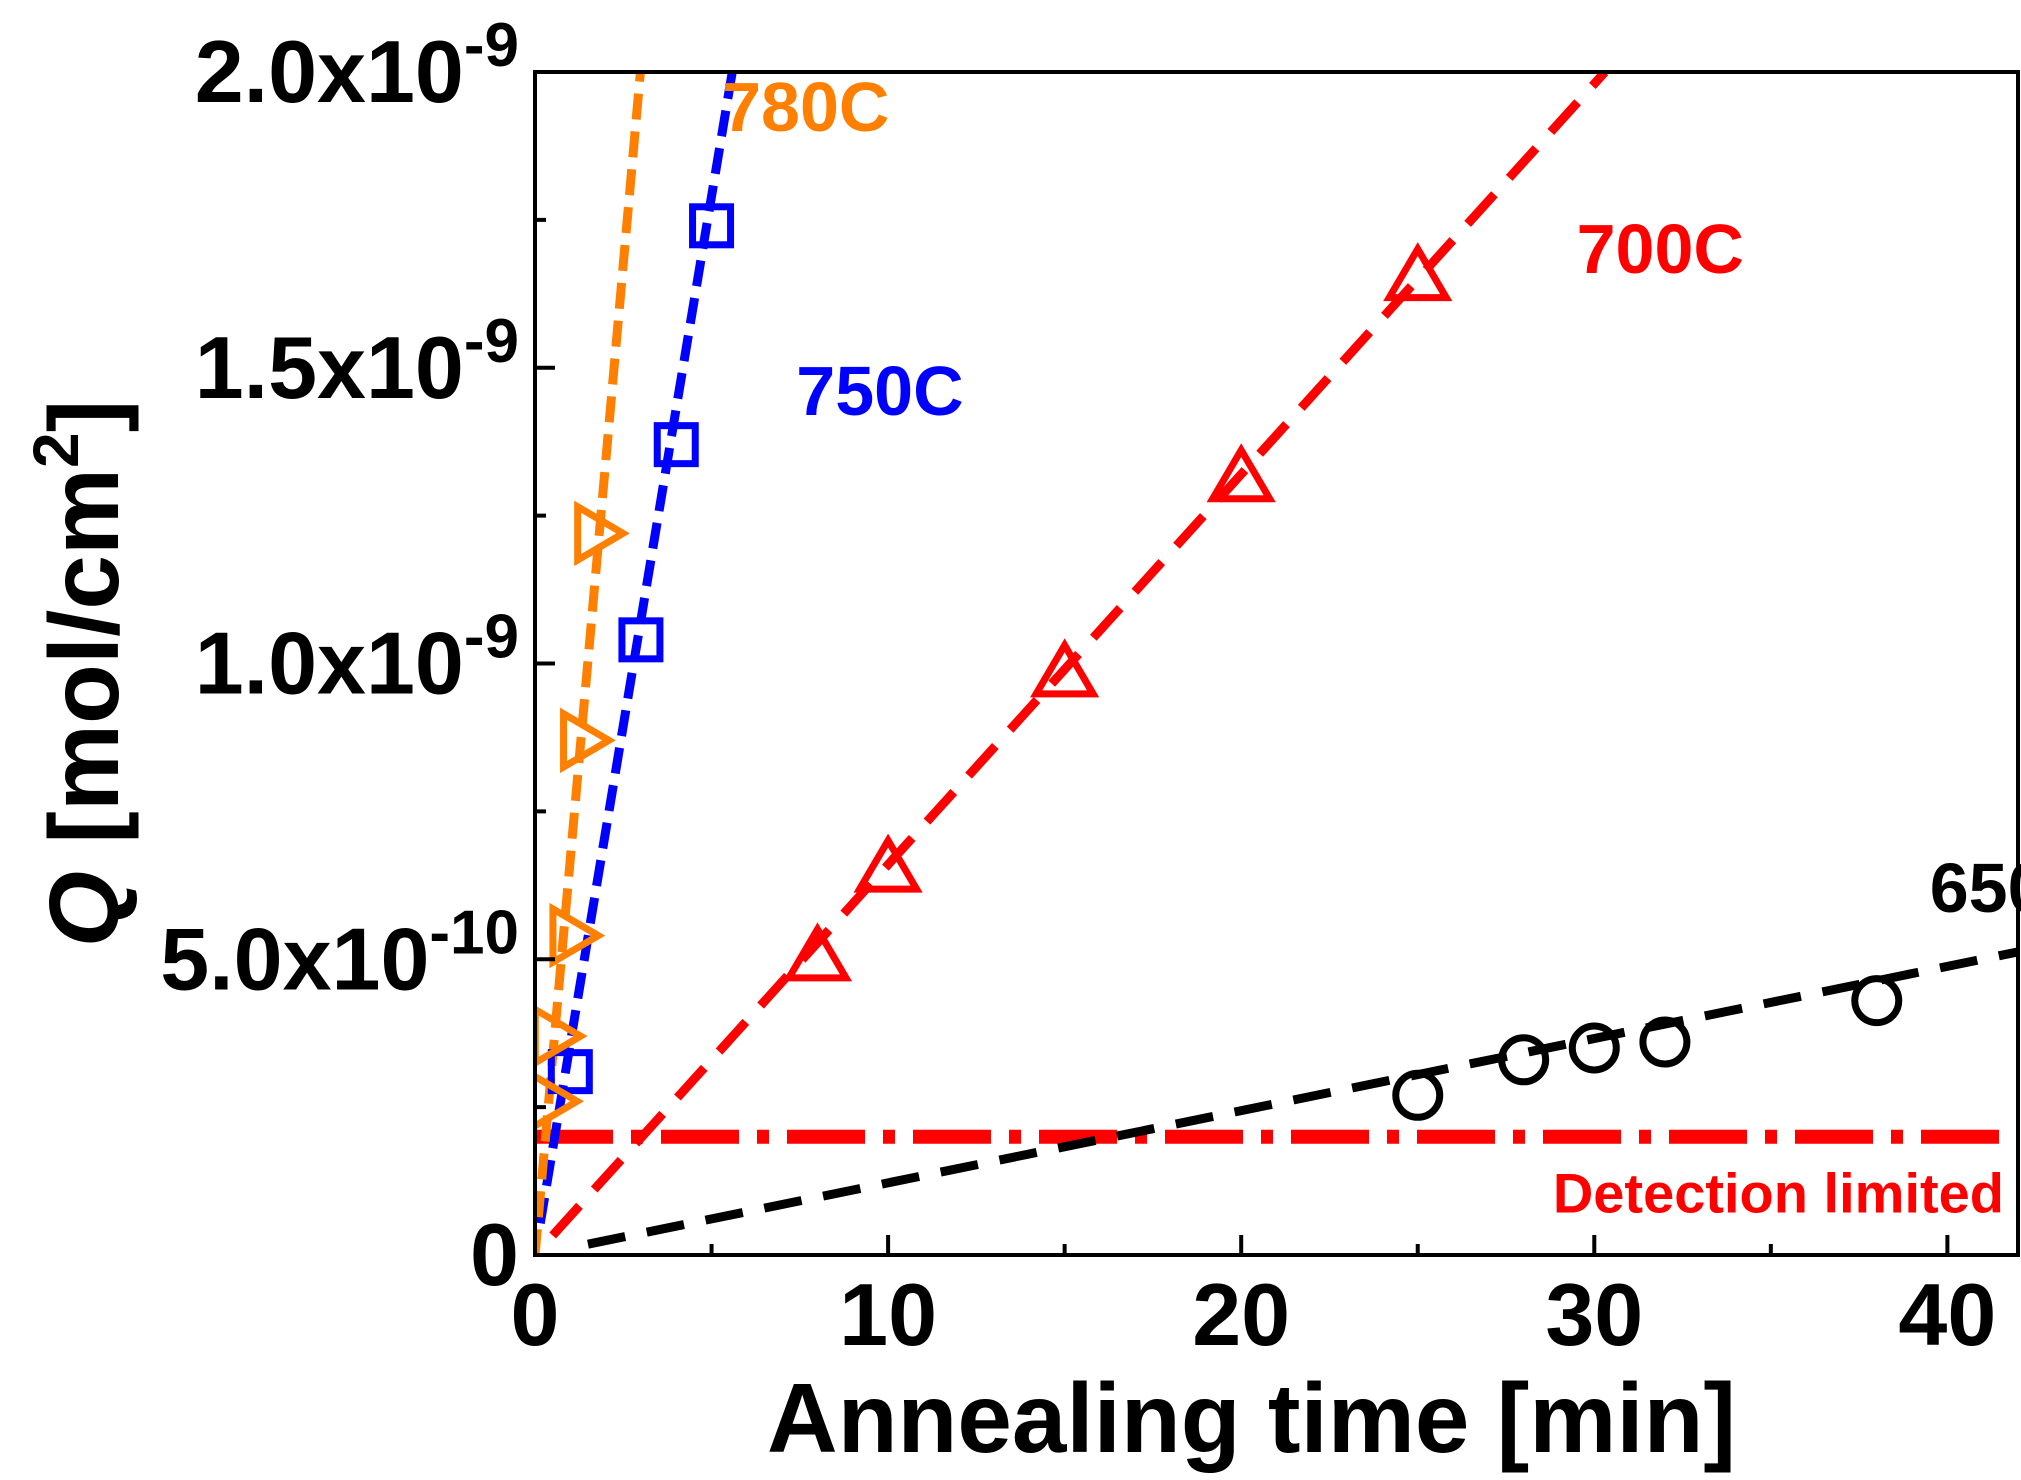  I want to click on fit-line-750c, so click(636, 648).